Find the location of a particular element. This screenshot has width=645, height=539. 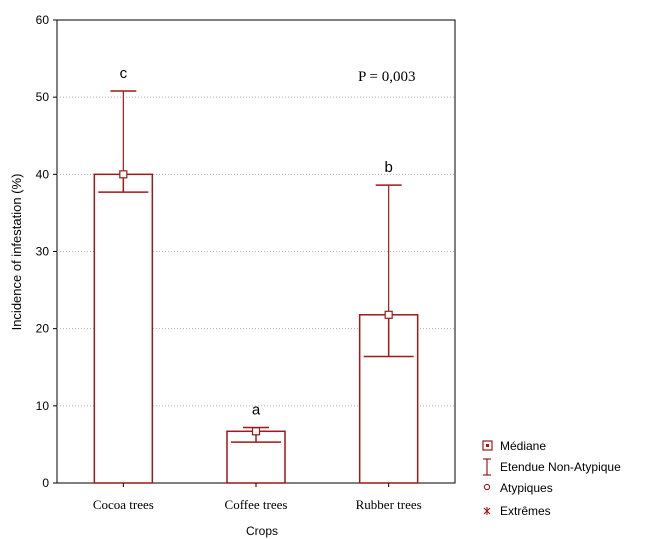

y-axis-ticks: 0 10 20 30 40 50 60 is located at coordinates (46, 251).